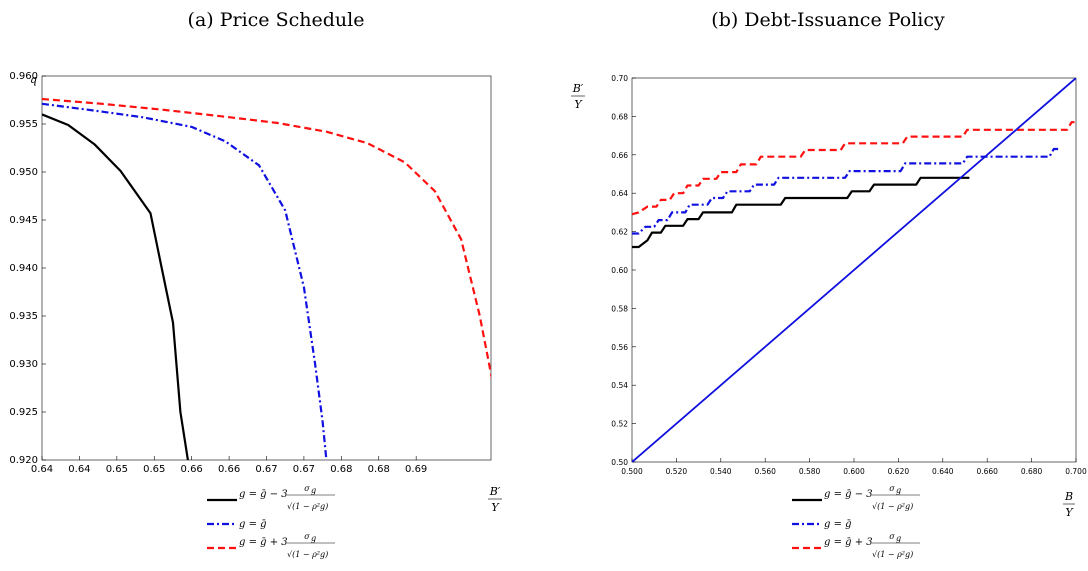 This screenshot has height=571, width=1088. What do you see at coordinates (276, 20) in the screenshot?
I see `panel-a-title: (a) Price Schedule` at bounding box center [276, 20].